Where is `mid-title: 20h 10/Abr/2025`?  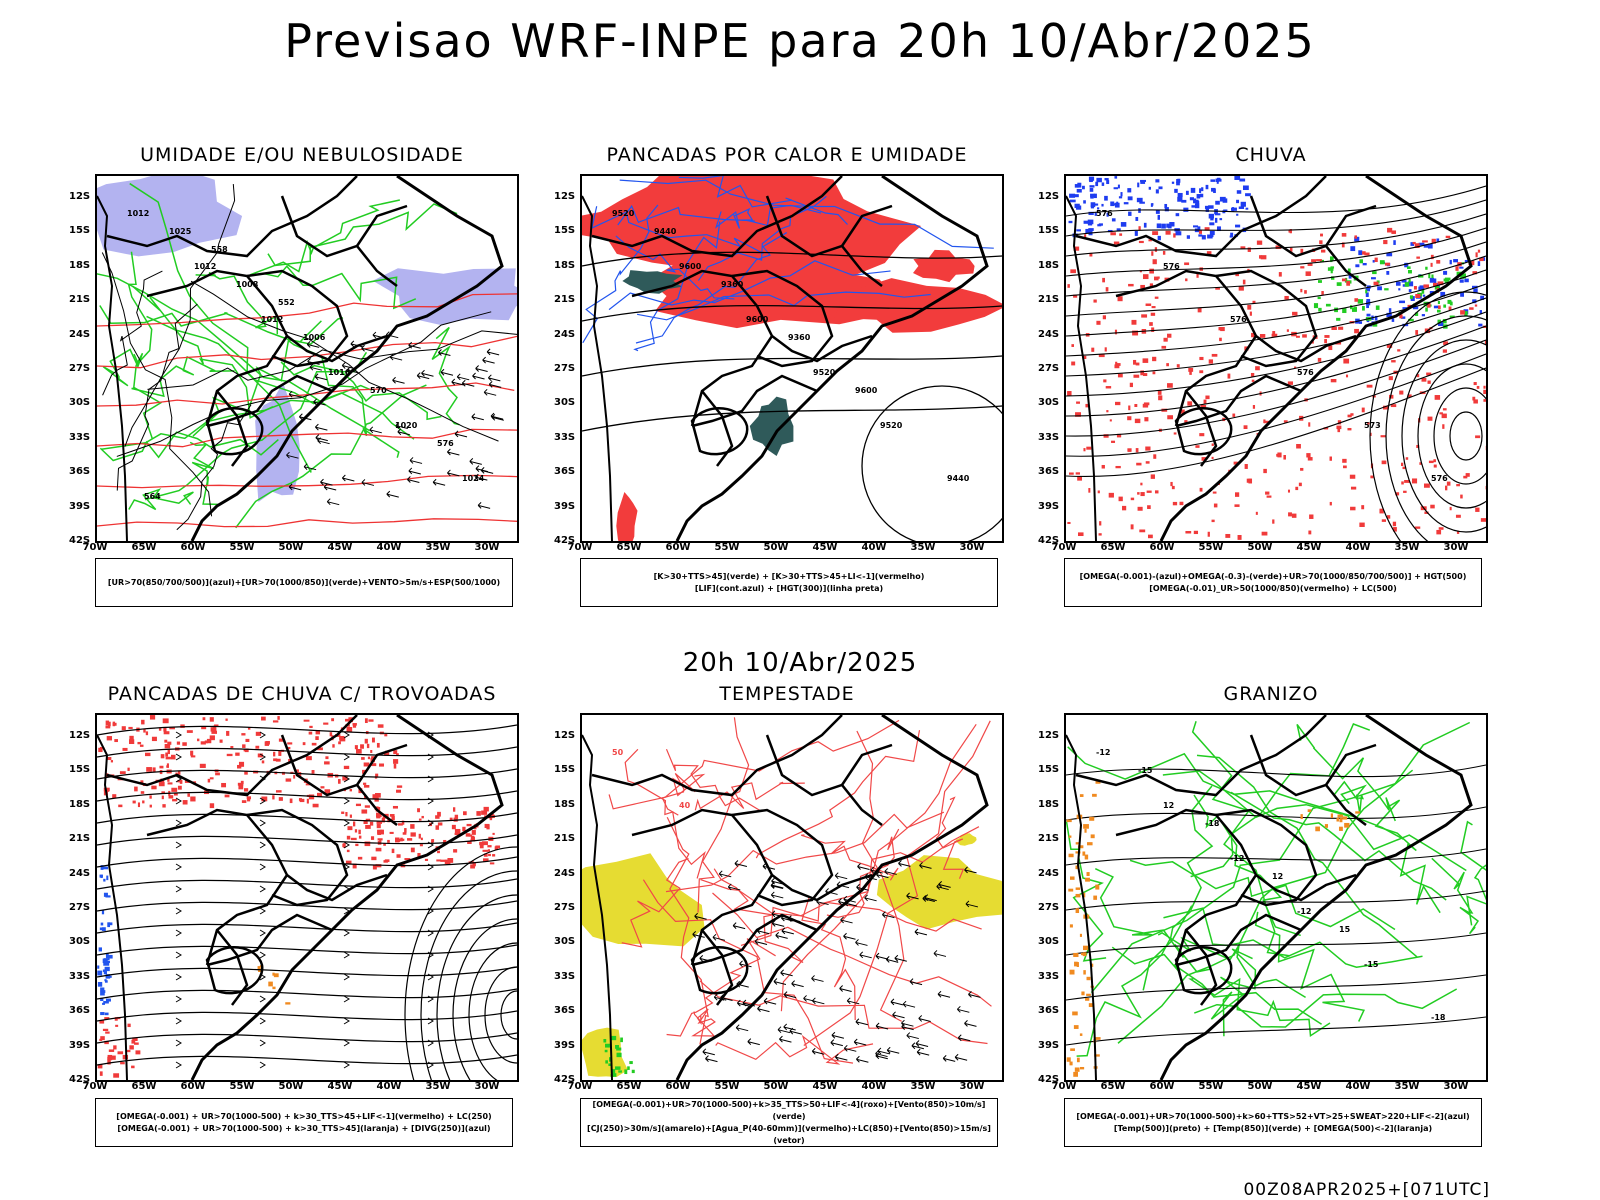
mid-title: 20h 10/Abr/2025 is located at coordinates (800, 663).